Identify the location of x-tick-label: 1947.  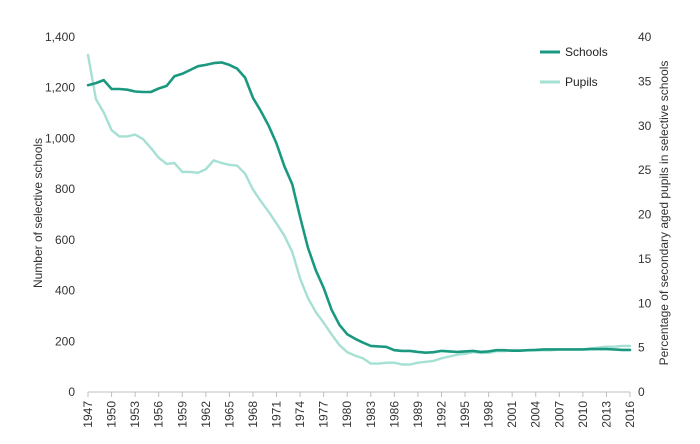
(88, 414).